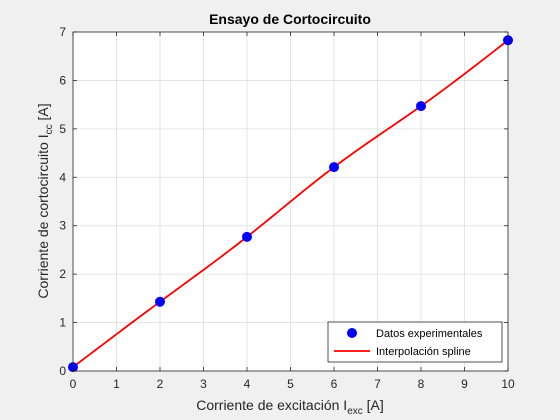 This screenshot has height=420, width=560. What do you see at coordinates (49, 129) in the screenshot?
I see `y-axis-label-sub: cc` at bounding box center [49, 129].